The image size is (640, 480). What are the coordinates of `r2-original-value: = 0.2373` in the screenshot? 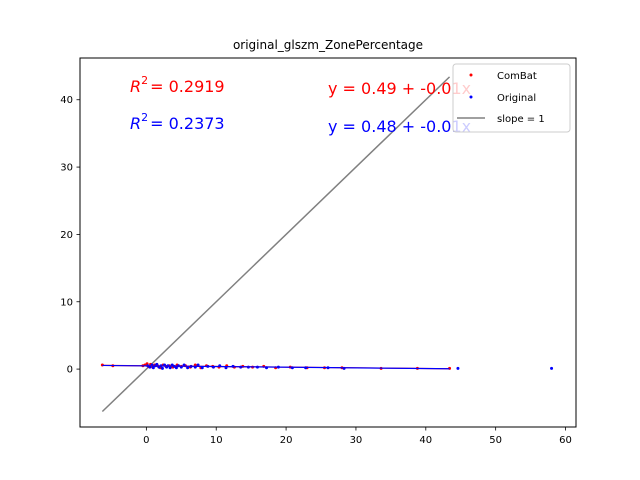 It's located at (187, 123).